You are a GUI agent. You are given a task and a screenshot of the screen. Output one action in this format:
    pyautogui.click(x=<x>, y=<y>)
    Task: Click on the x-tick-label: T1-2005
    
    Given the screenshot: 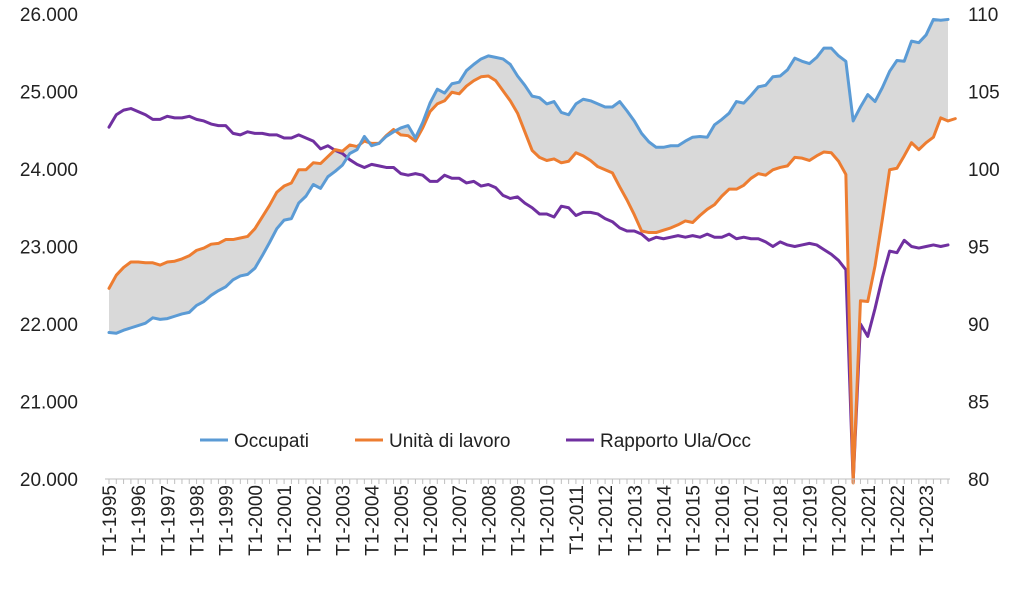 What is the action you would take?
    pyautogui.click(x=402, y=520)
    